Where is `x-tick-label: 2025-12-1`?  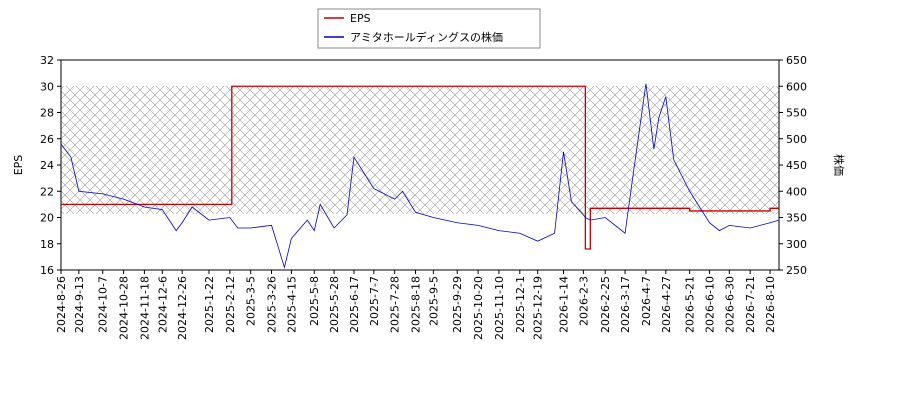 x-tick-label: 2025-12-1 is located at coordinates (520, 304).